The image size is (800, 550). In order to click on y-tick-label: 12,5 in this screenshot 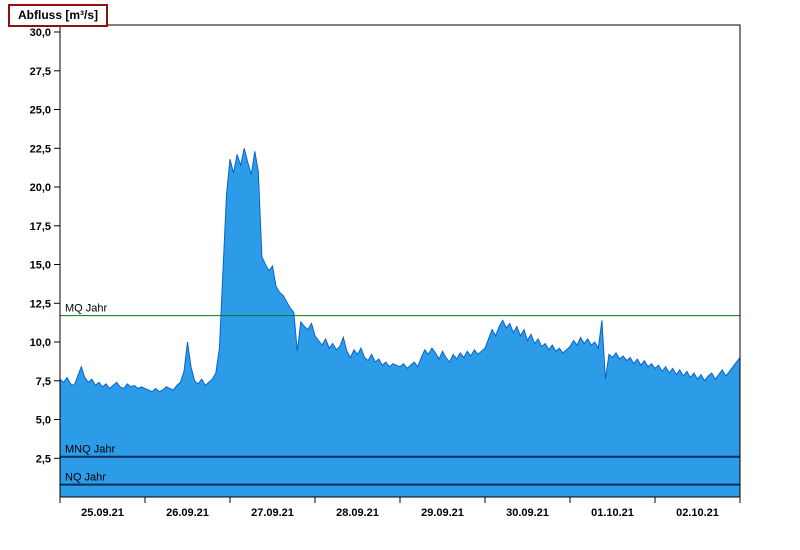, I will do `click(40, 304)`.